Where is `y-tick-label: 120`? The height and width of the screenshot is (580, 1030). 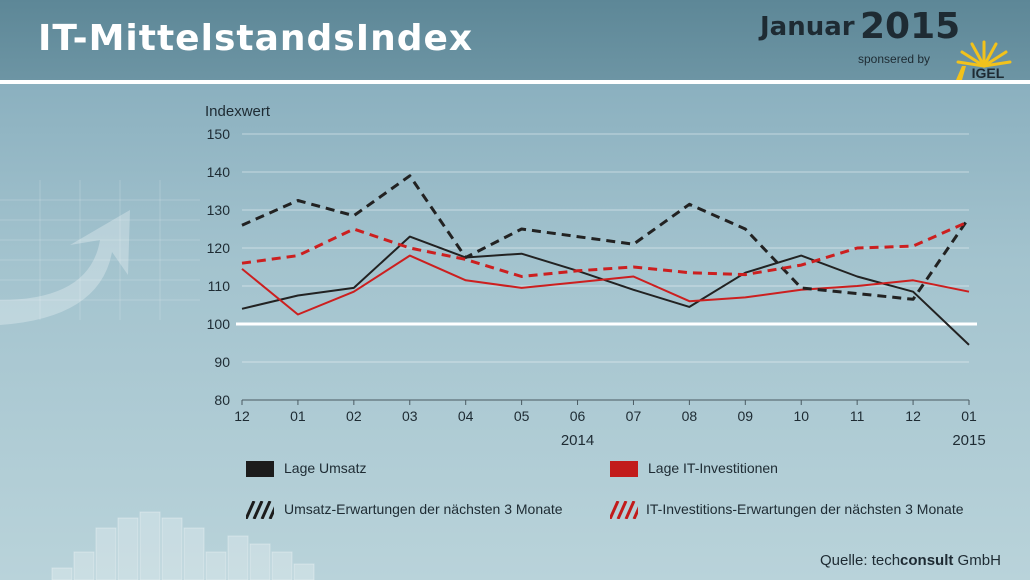
y-tick-label: 120 is located at coordinates (219, 248).